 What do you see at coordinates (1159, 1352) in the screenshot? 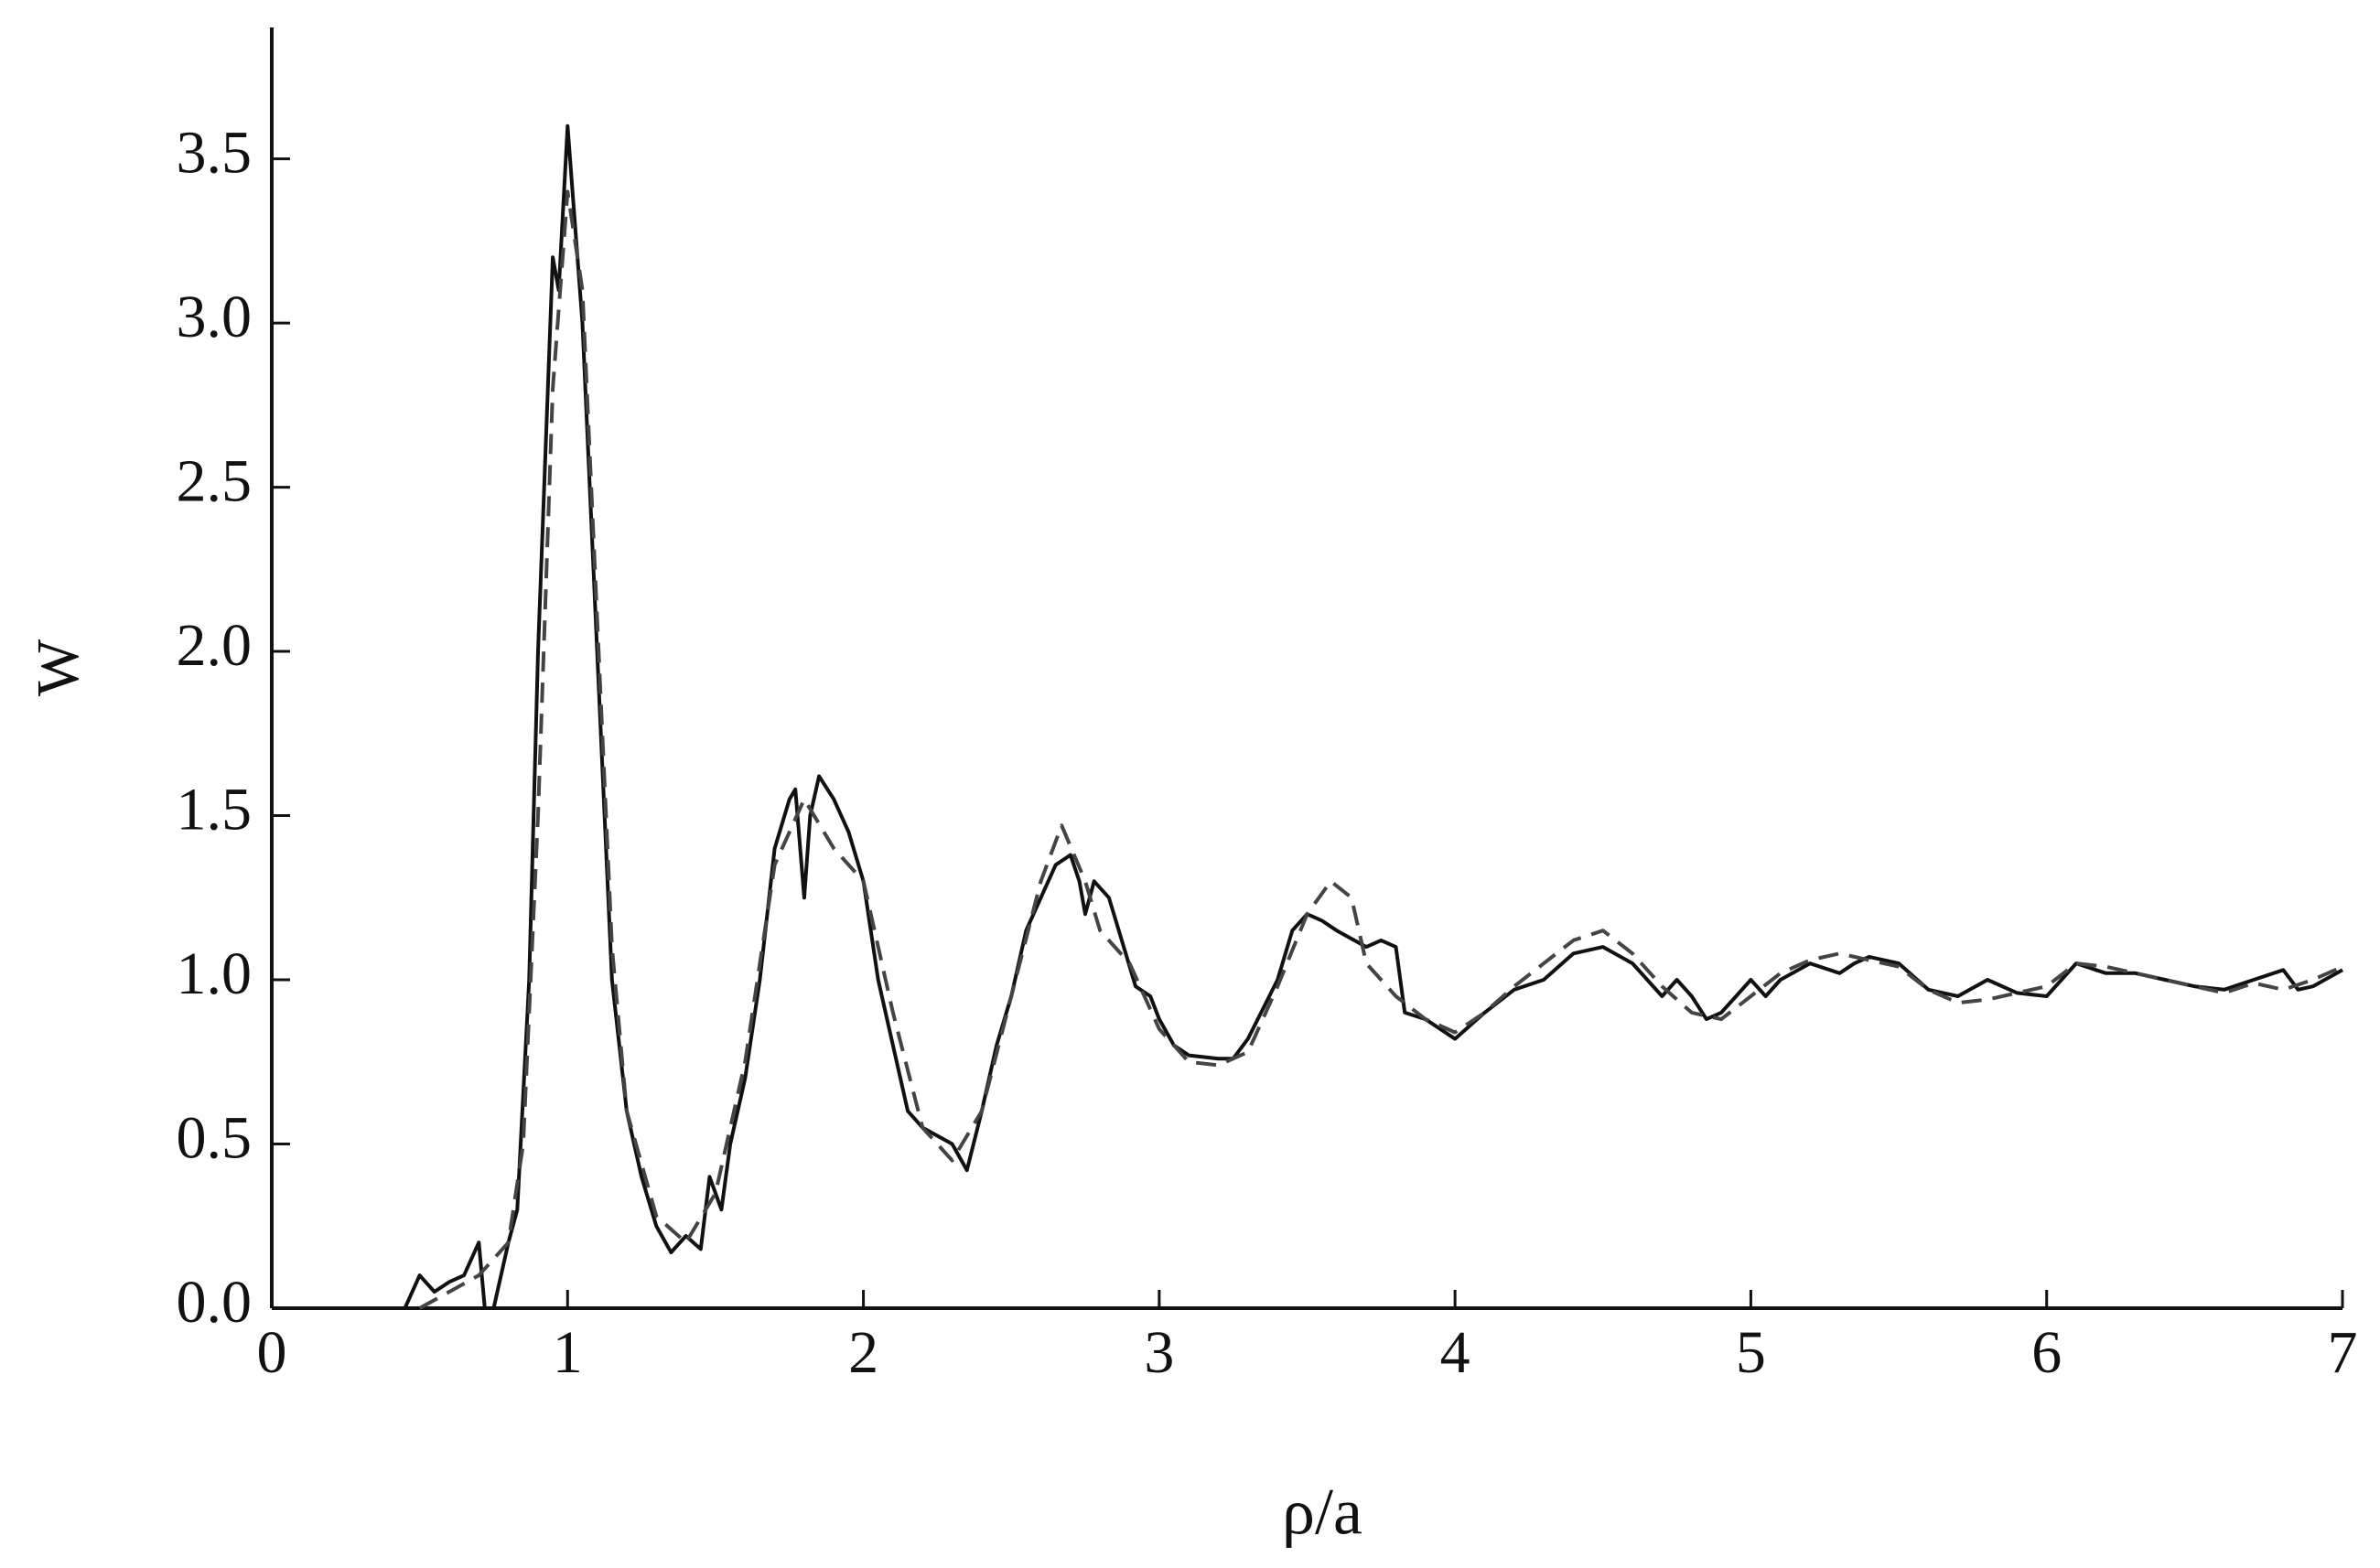
I see `x-tick-label: 3` at bounding box center [1159, 1352].